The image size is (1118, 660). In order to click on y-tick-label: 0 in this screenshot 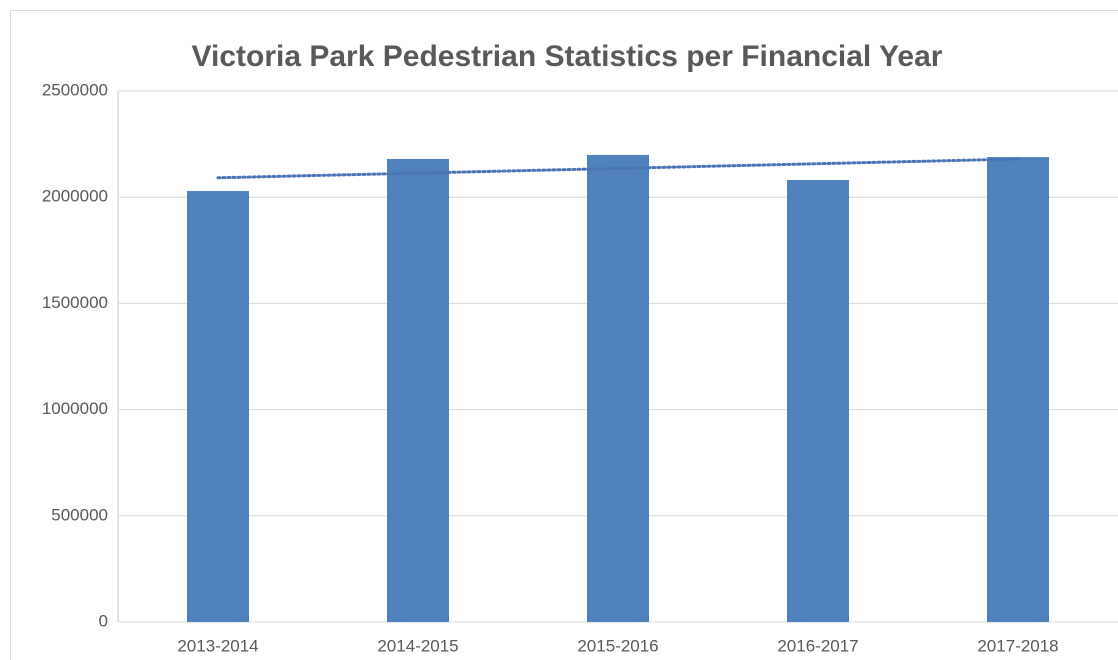, I will do `click(103, 620)`.